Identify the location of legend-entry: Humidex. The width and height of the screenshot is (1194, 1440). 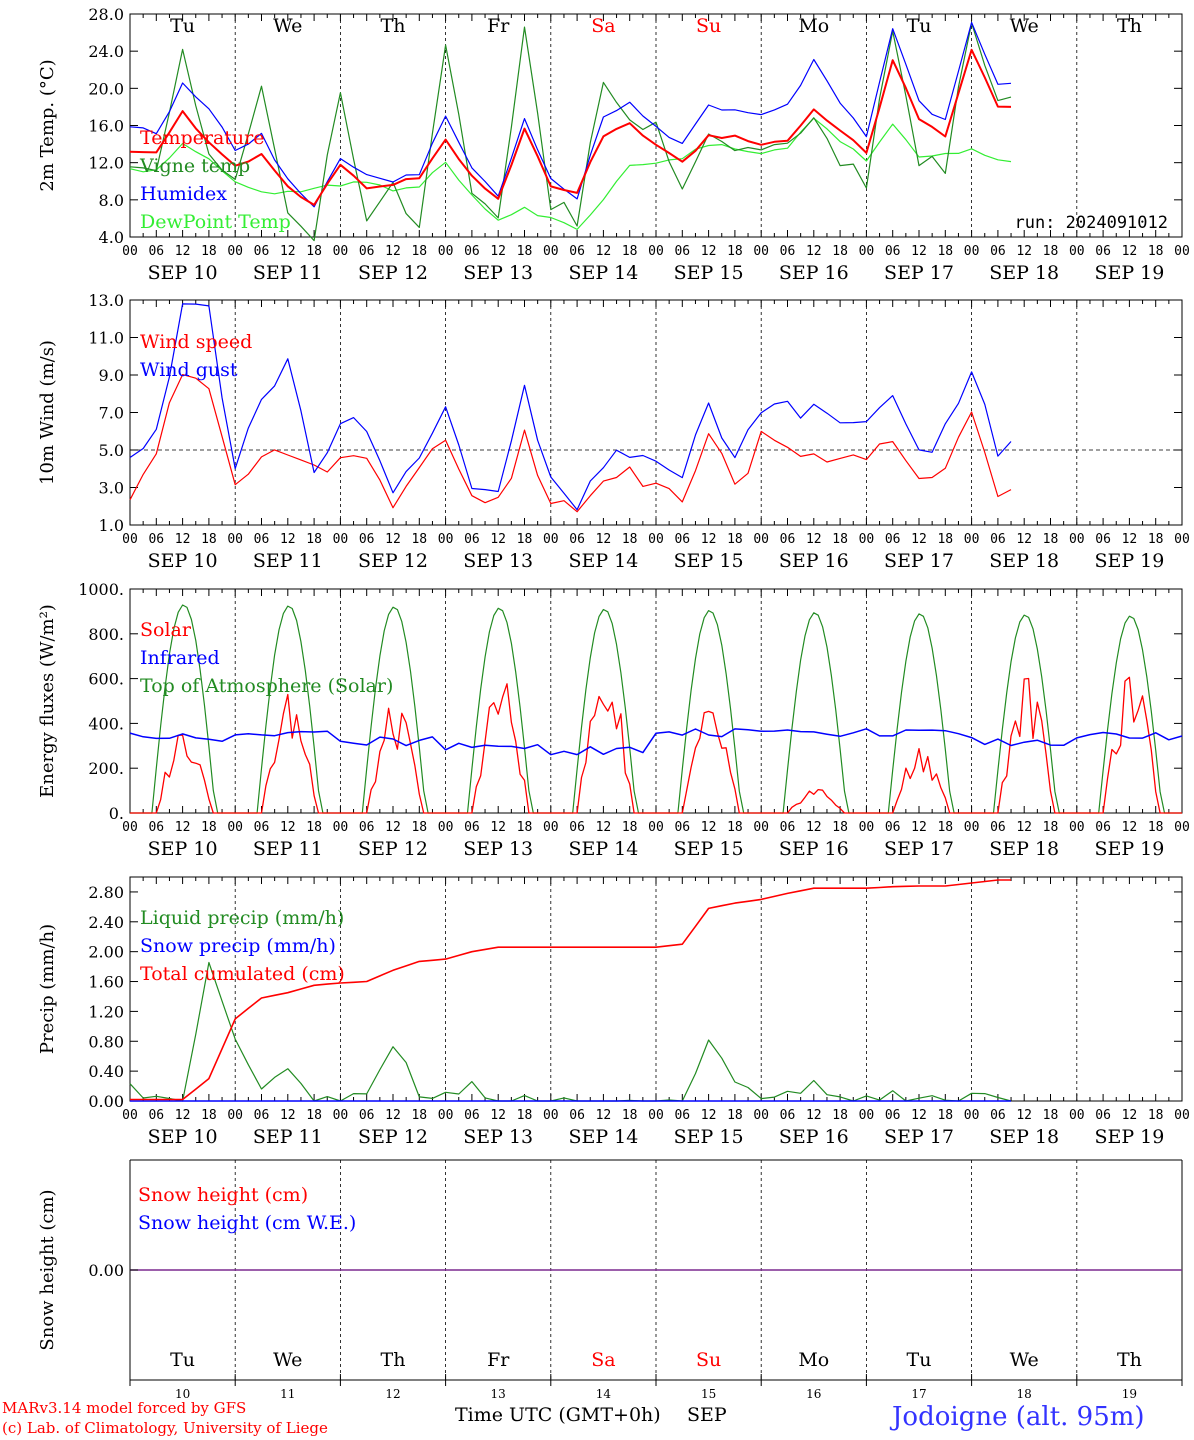
(183, 194).